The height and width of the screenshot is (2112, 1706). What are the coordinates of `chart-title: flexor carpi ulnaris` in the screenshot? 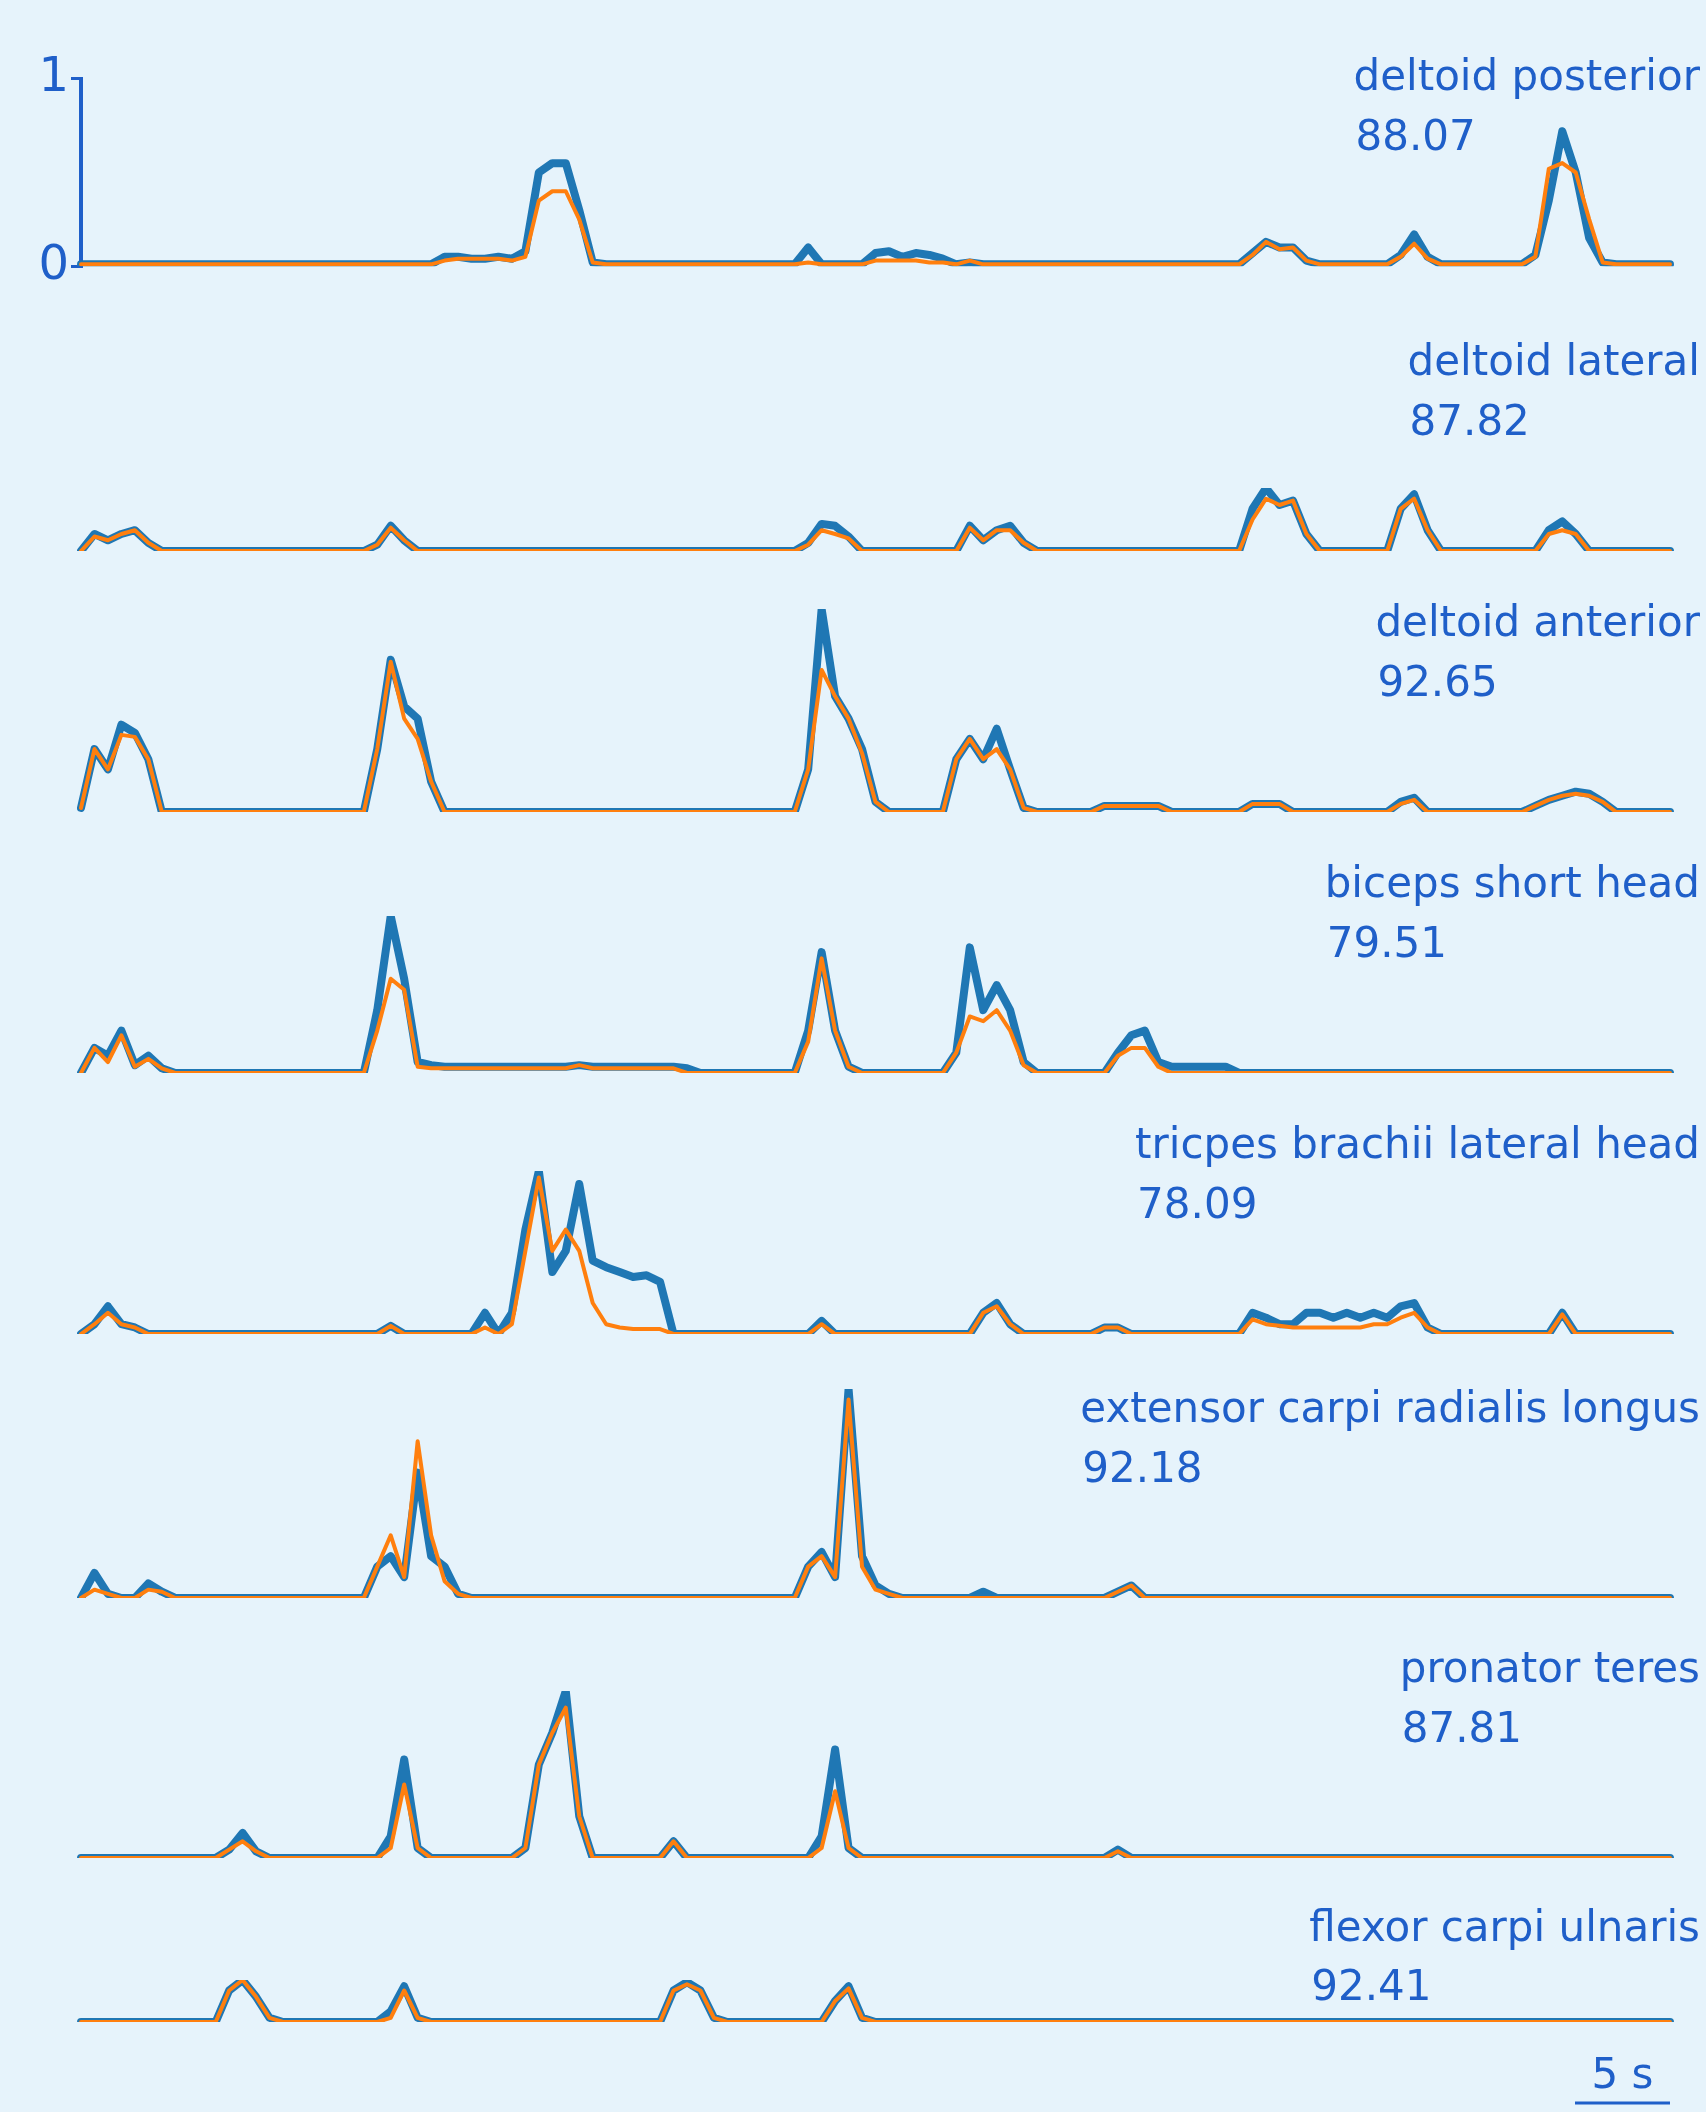 It's located at (1505, 1926).